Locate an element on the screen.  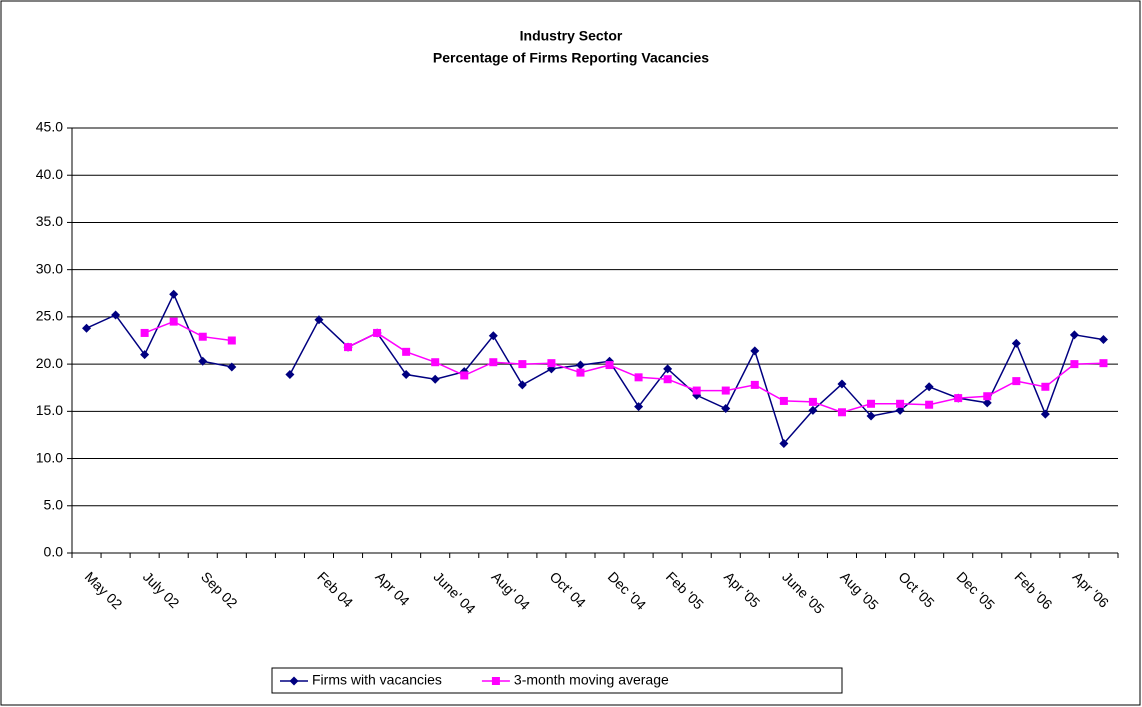
y-tick-label: 20.0 is located at coordinates (49, 363).